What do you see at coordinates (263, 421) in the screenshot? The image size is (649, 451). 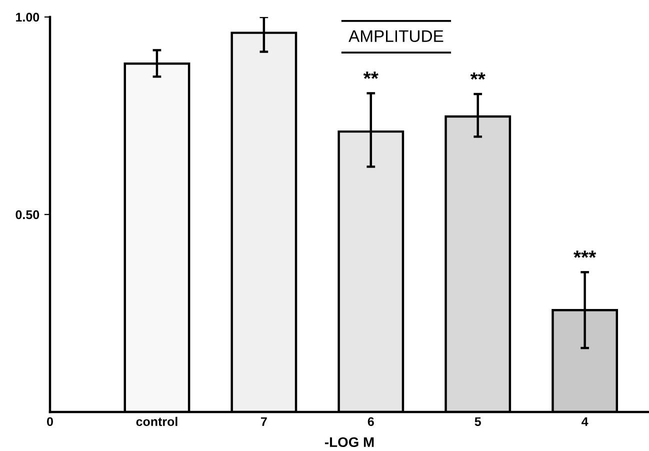 I see `x-tick-label: 7` at bounding box center [263, 421].